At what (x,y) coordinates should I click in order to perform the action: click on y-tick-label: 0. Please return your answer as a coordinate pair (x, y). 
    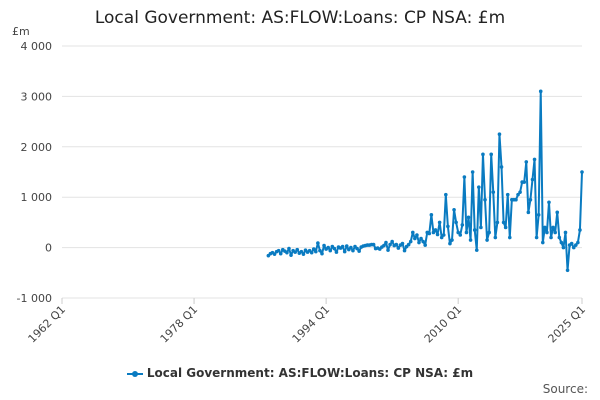
    Looking at the image, I should click on (48, 248).